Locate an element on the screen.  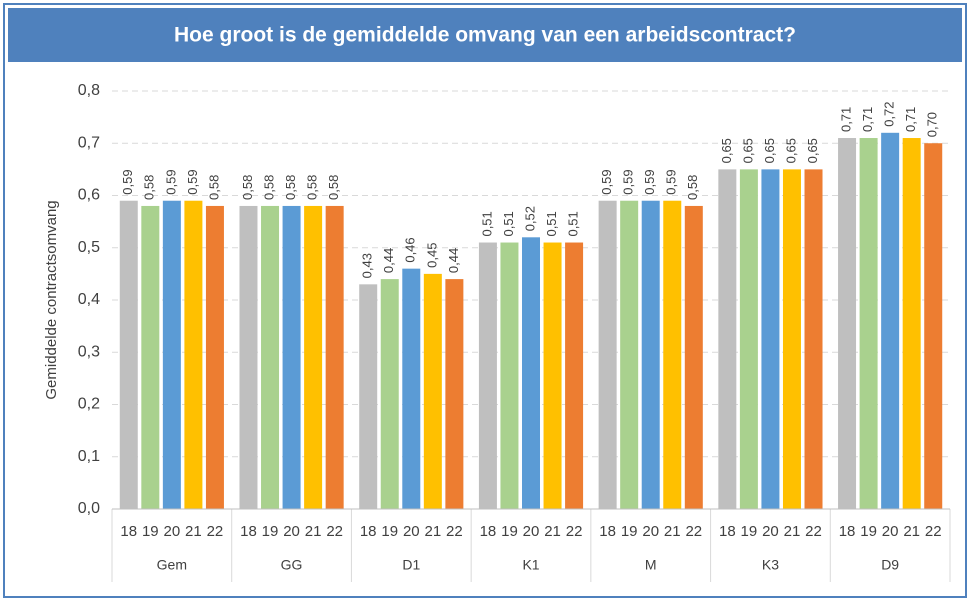
y-tick-label: 0,8 is located at coordinates (89, 90).